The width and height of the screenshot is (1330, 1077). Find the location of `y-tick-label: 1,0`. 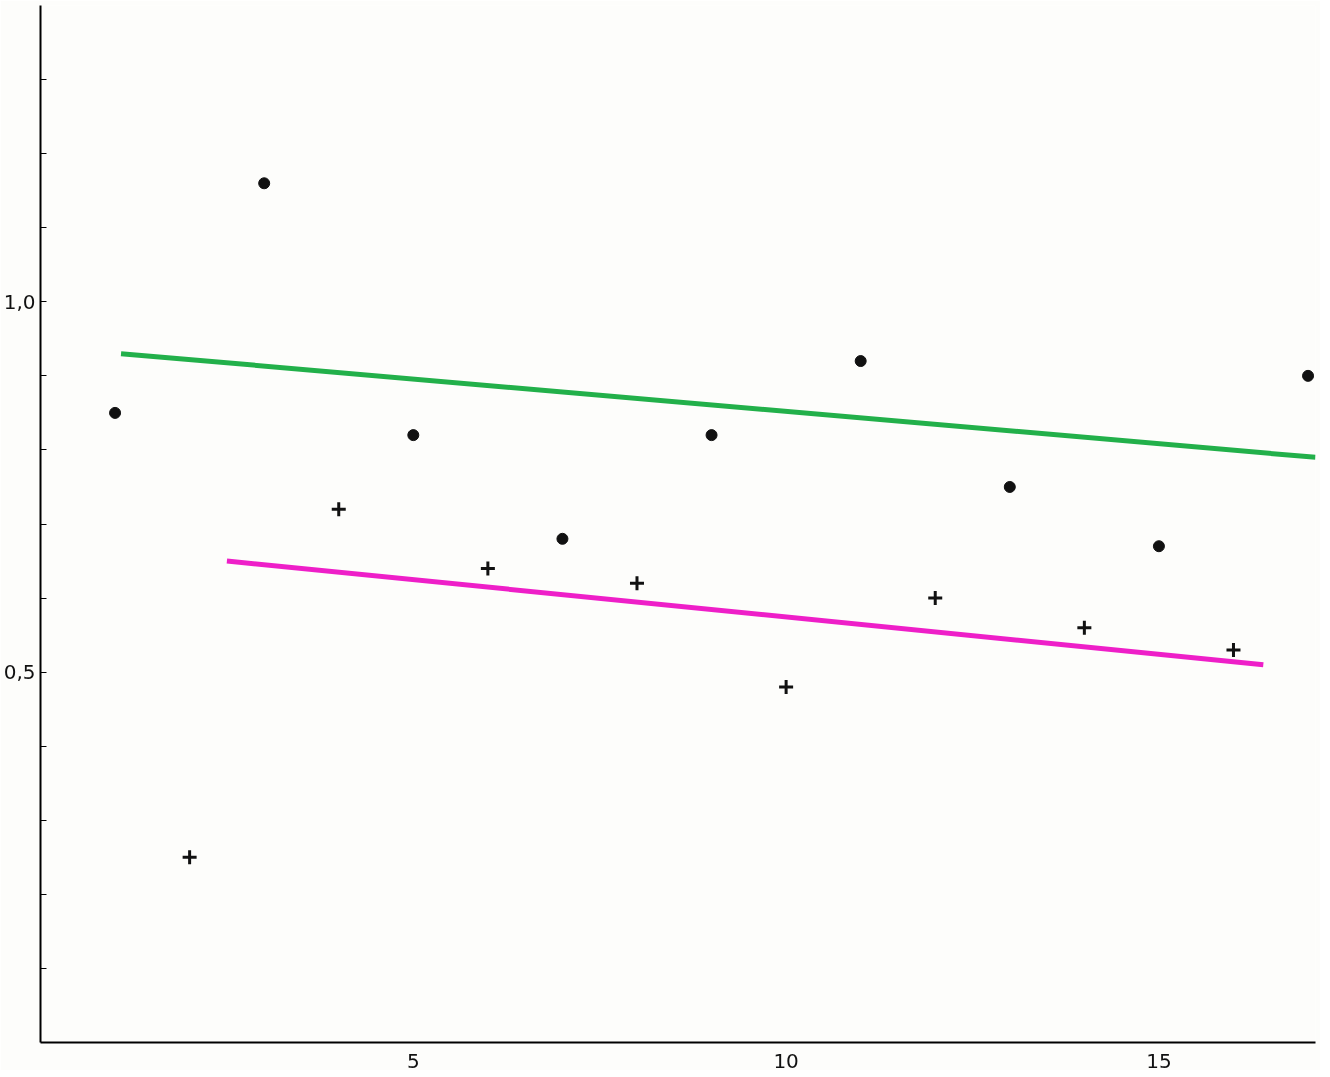

y-tick-label: 1,0 is located at coordinates (19, 301).